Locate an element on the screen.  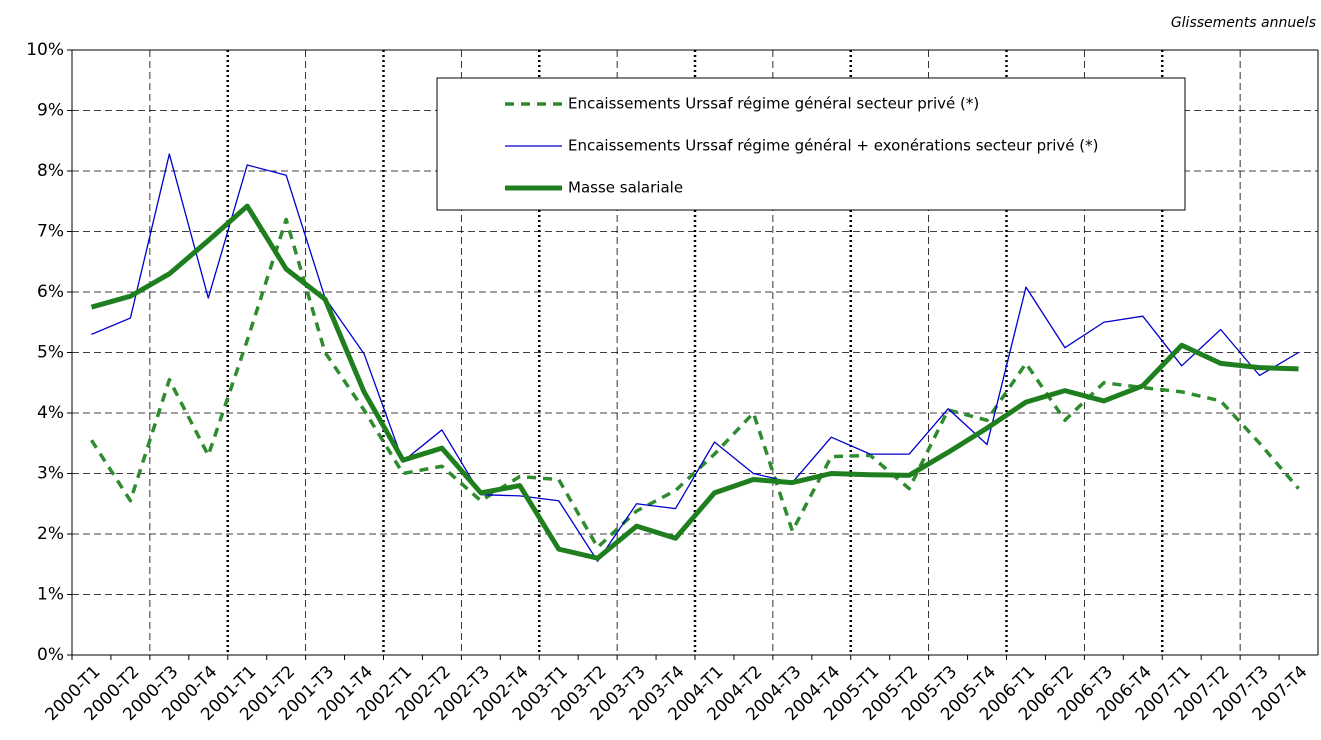
subtitle: Glissements annuels is located at coordinates (1243, 23).